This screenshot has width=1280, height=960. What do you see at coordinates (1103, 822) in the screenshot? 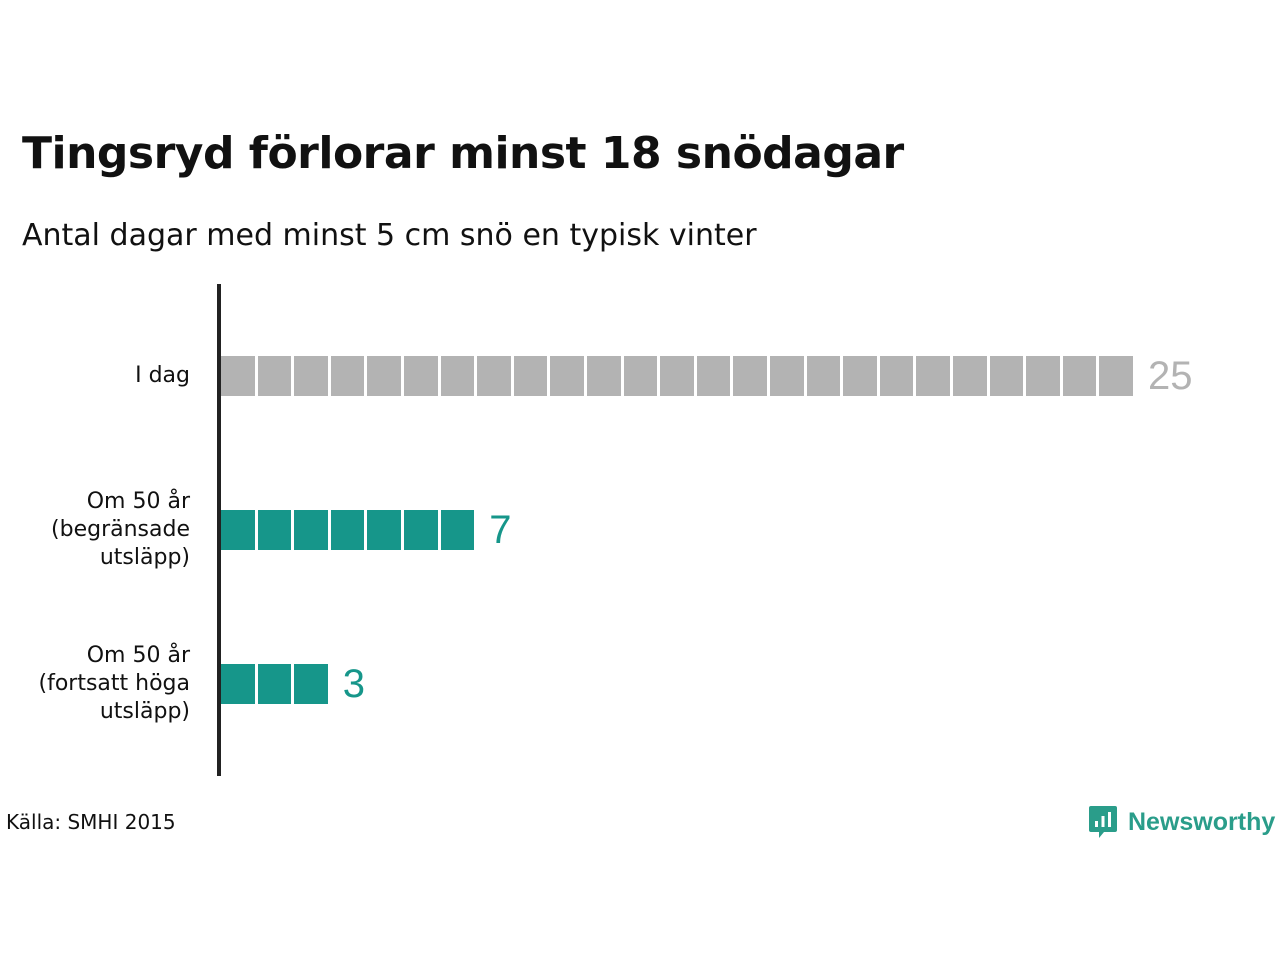
I see `newsworthy-chart-bubble-icon` at bounding box center [1103, 822].